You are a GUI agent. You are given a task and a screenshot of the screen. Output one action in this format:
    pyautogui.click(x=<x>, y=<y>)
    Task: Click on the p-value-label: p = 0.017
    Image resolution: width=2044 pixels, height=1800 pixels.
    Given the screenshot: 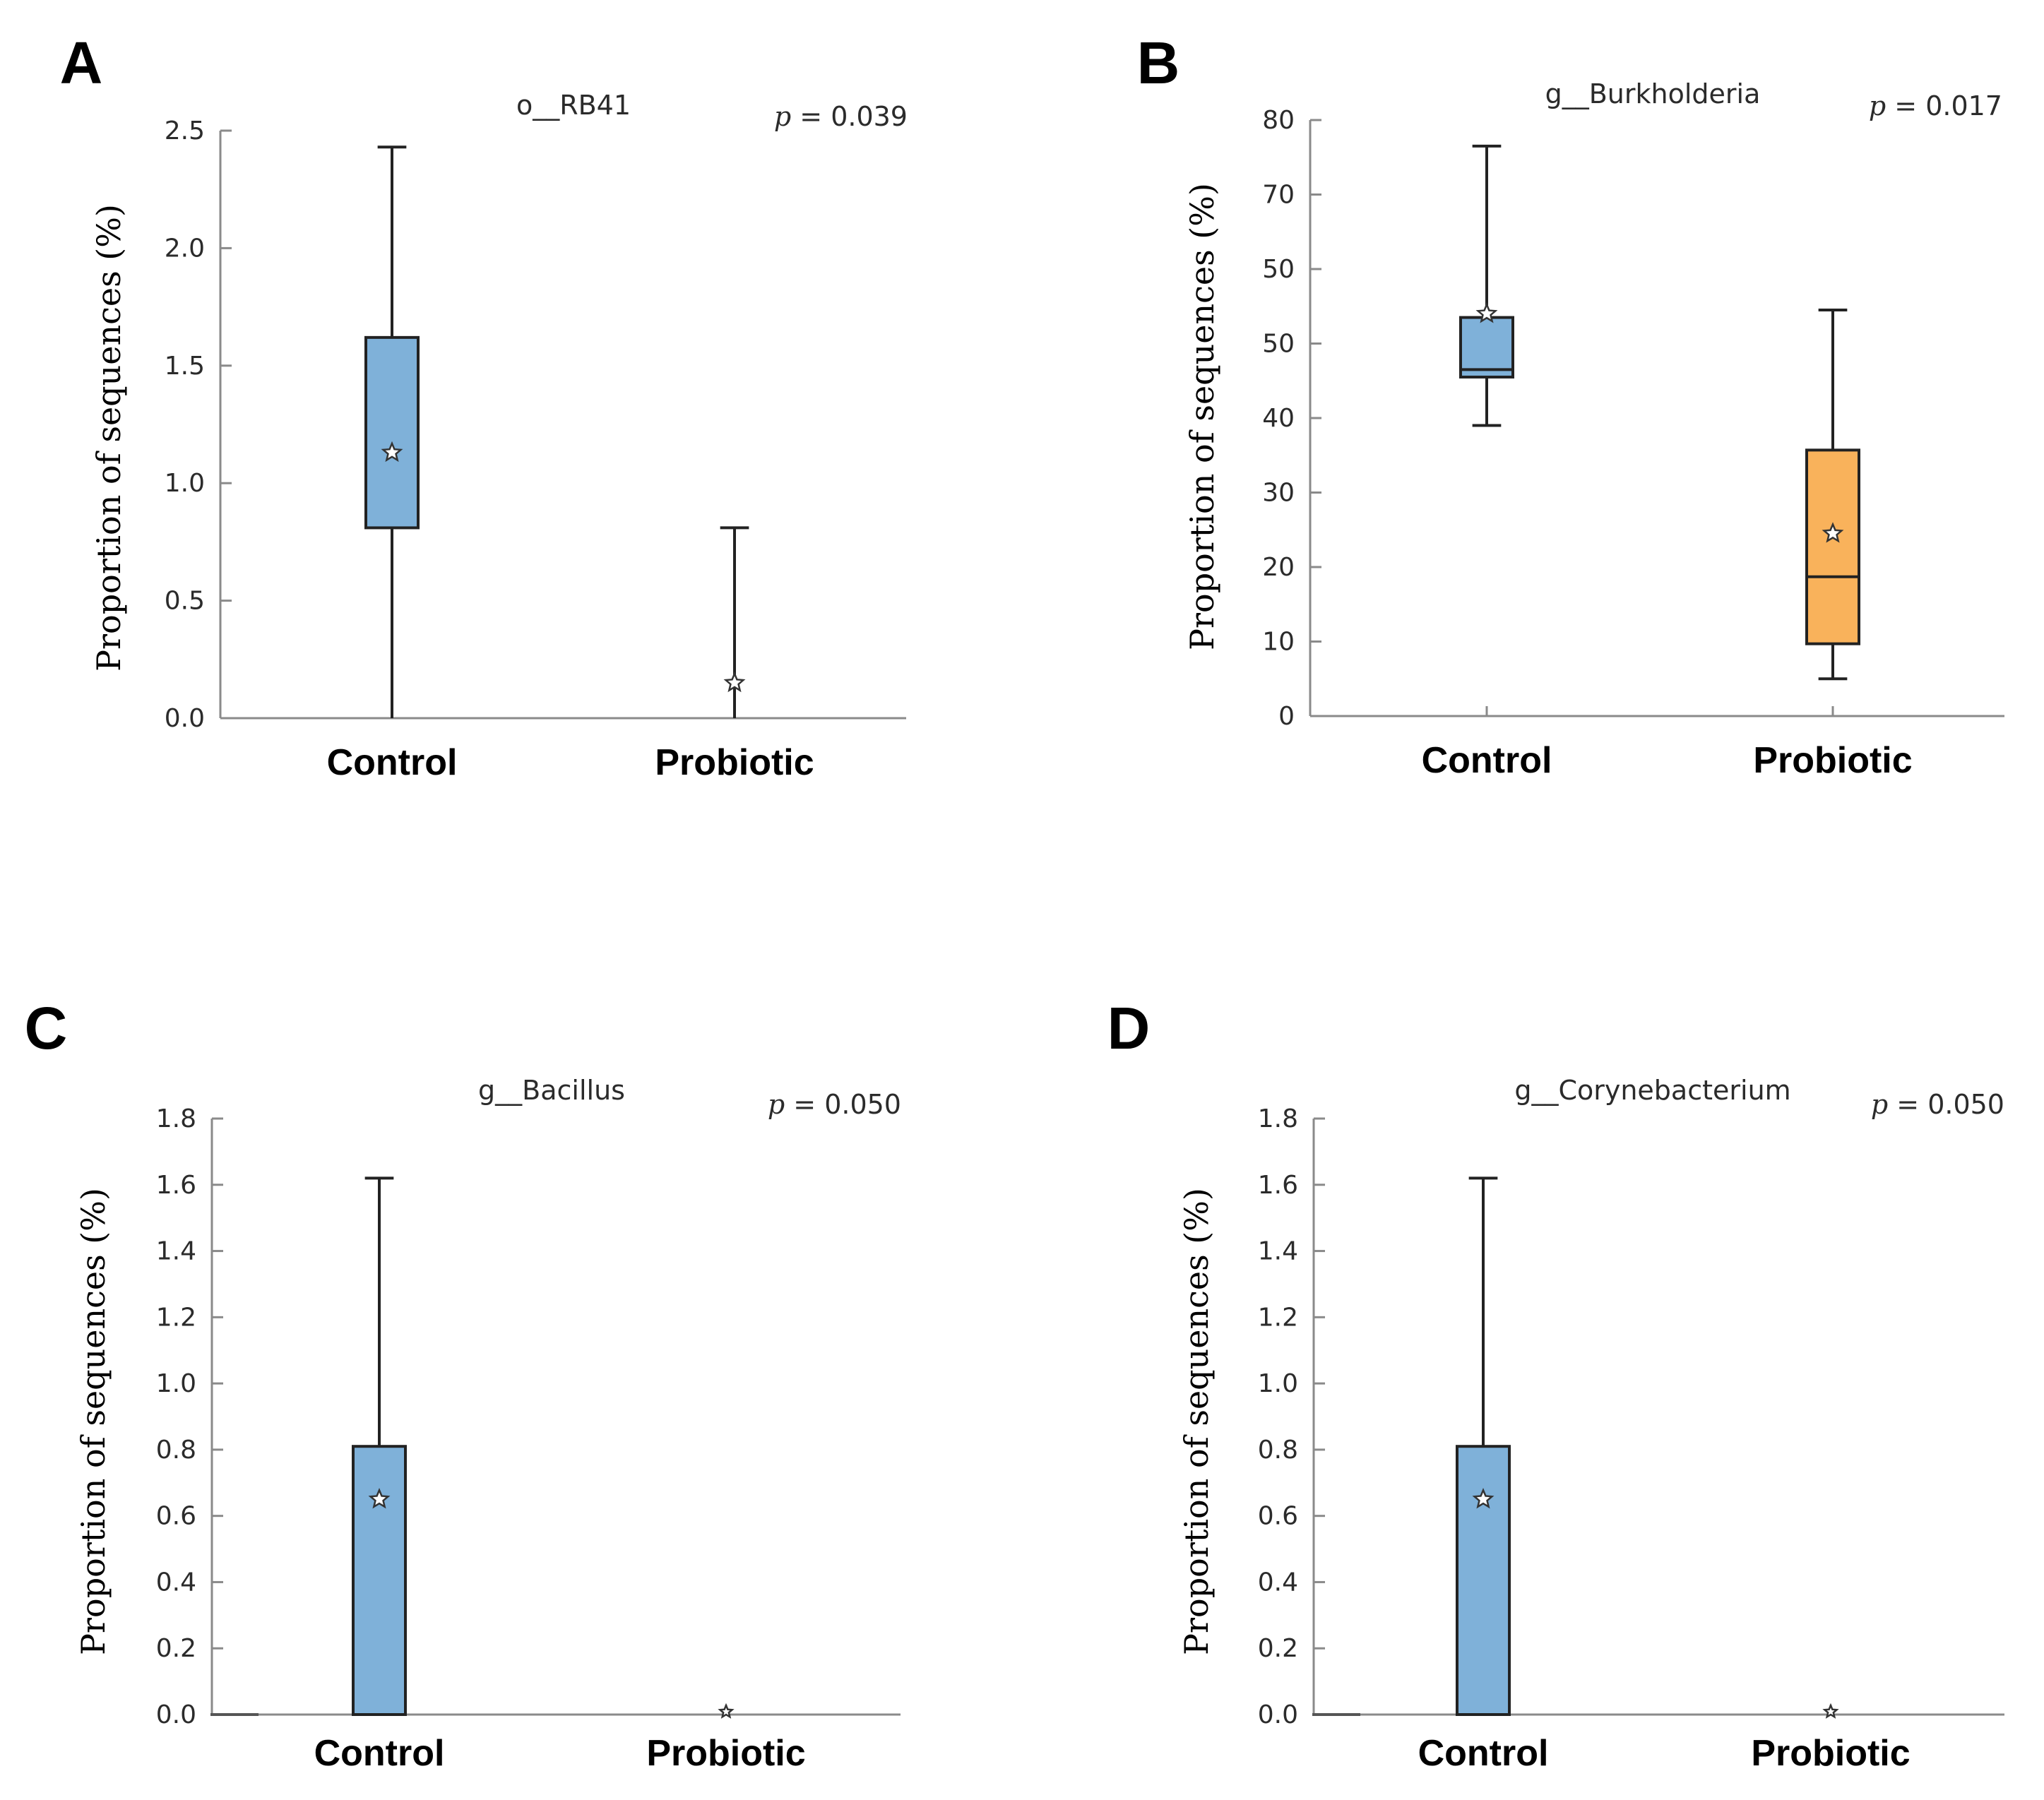 What is the action you would take?
    pyautogui.click(x=1935, y=105)
    